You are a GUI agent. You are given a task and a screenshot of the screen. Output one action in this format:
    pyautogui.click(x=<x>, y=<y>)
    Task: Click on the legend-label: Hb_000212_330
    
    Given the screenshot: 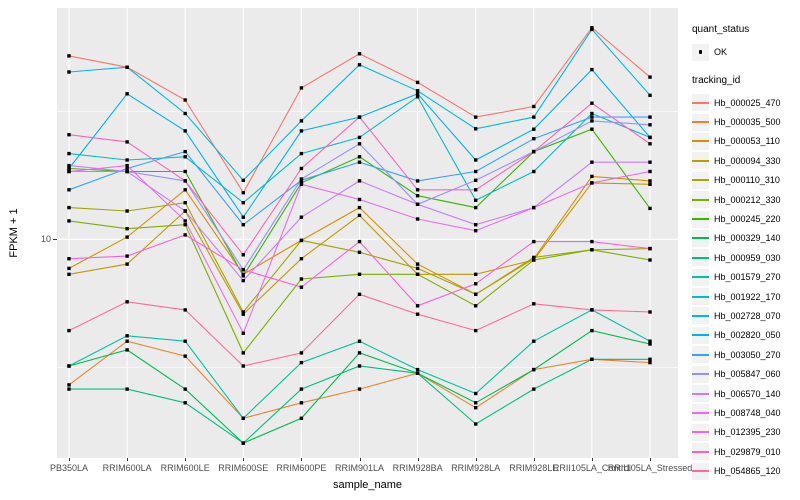 What is the action you would take?
    pyautogui.click(x=747, y=199)
    